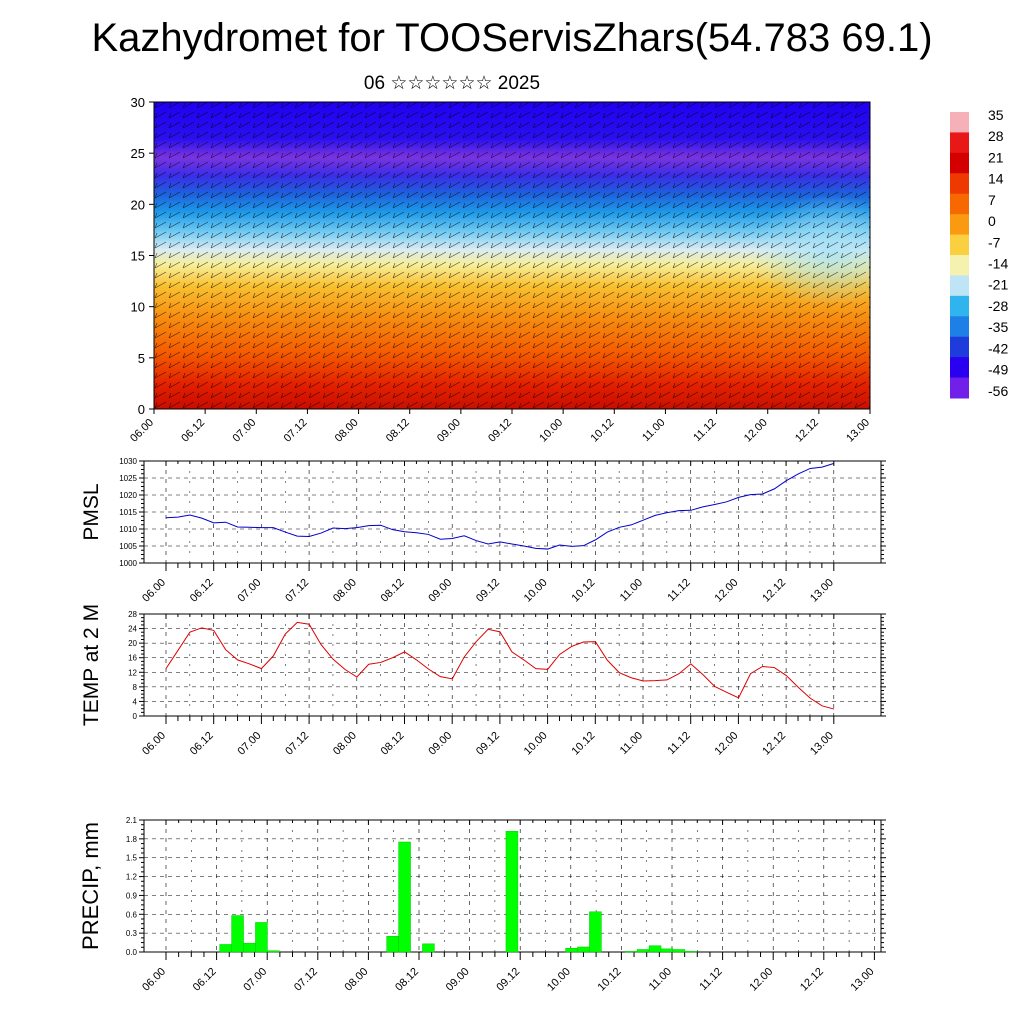  What do you see at coordinates (536, 591) in the screenshot?
I see `pmsl-xtick-label: 10.00` at bounding box center [536, 591].